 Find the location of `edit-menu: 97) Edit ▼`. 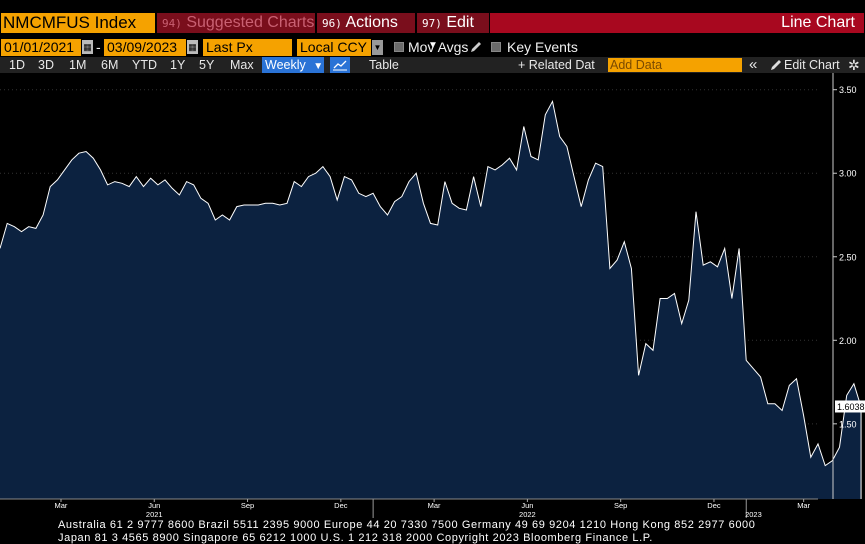

edit-menu: 97) Edit ▼ is located at coordinates (453, 32).